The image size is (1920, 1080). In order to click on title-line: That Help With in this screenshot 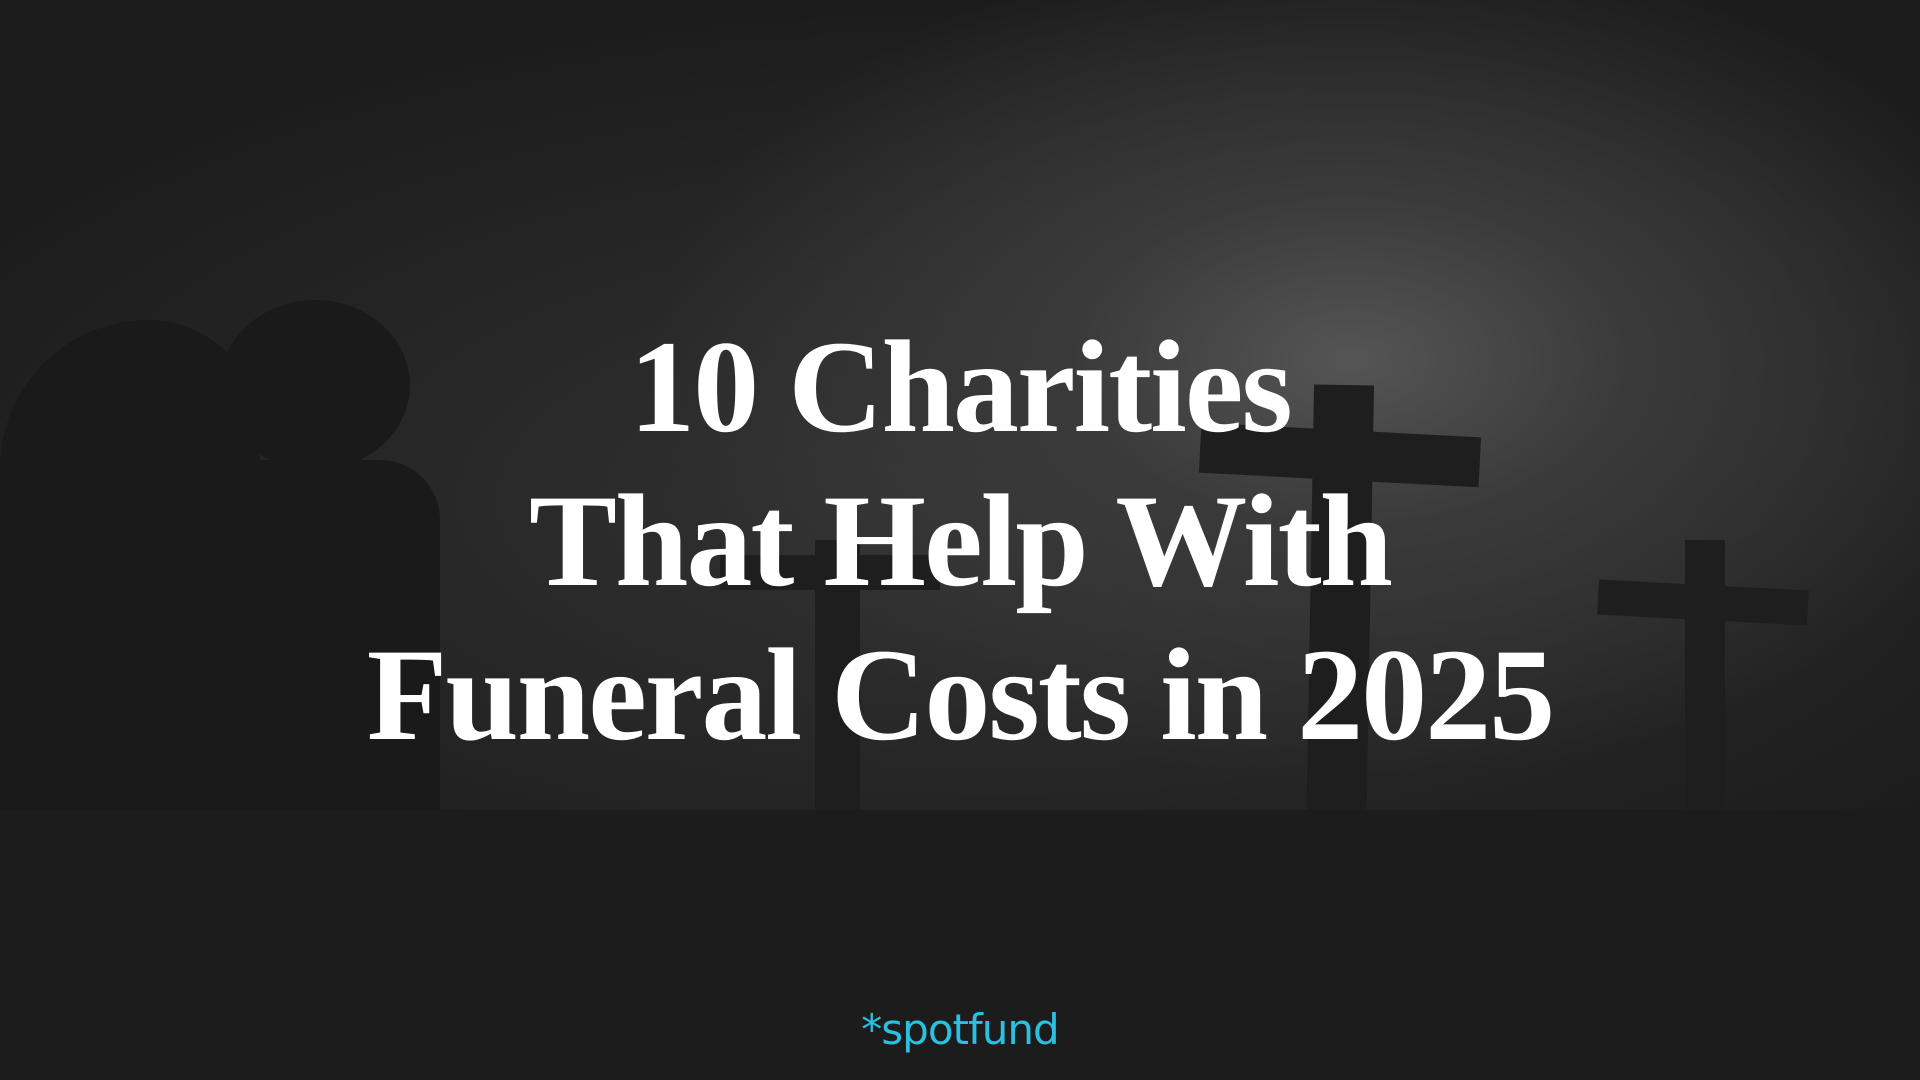, I will do `click(960, 540)`.